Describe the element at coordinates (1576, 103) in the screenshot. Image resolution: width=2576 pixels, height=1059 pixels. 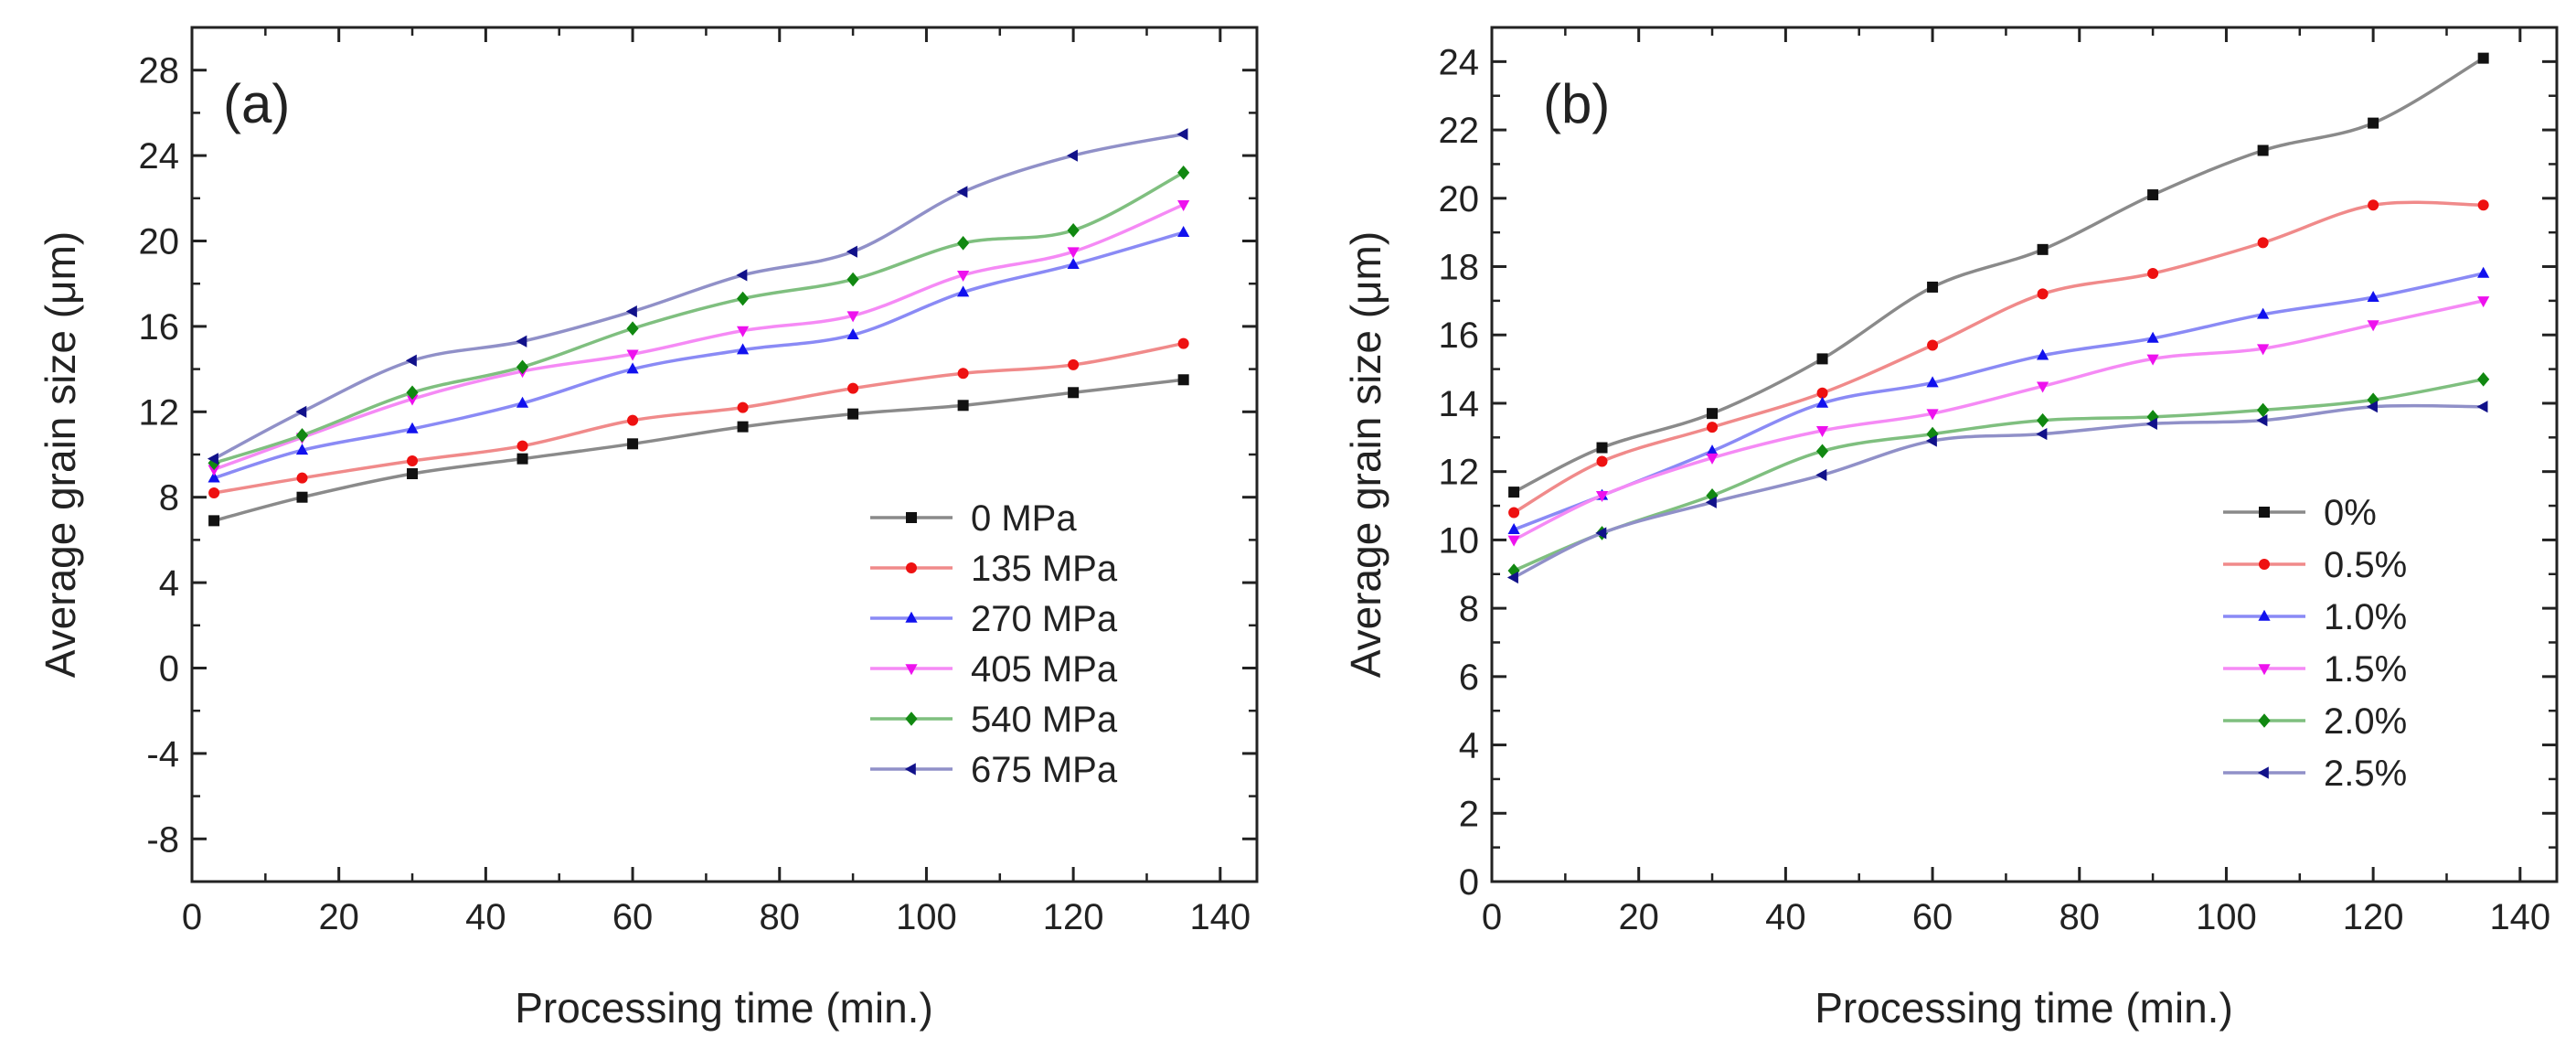
I see `panel-label: (b)` at that location.